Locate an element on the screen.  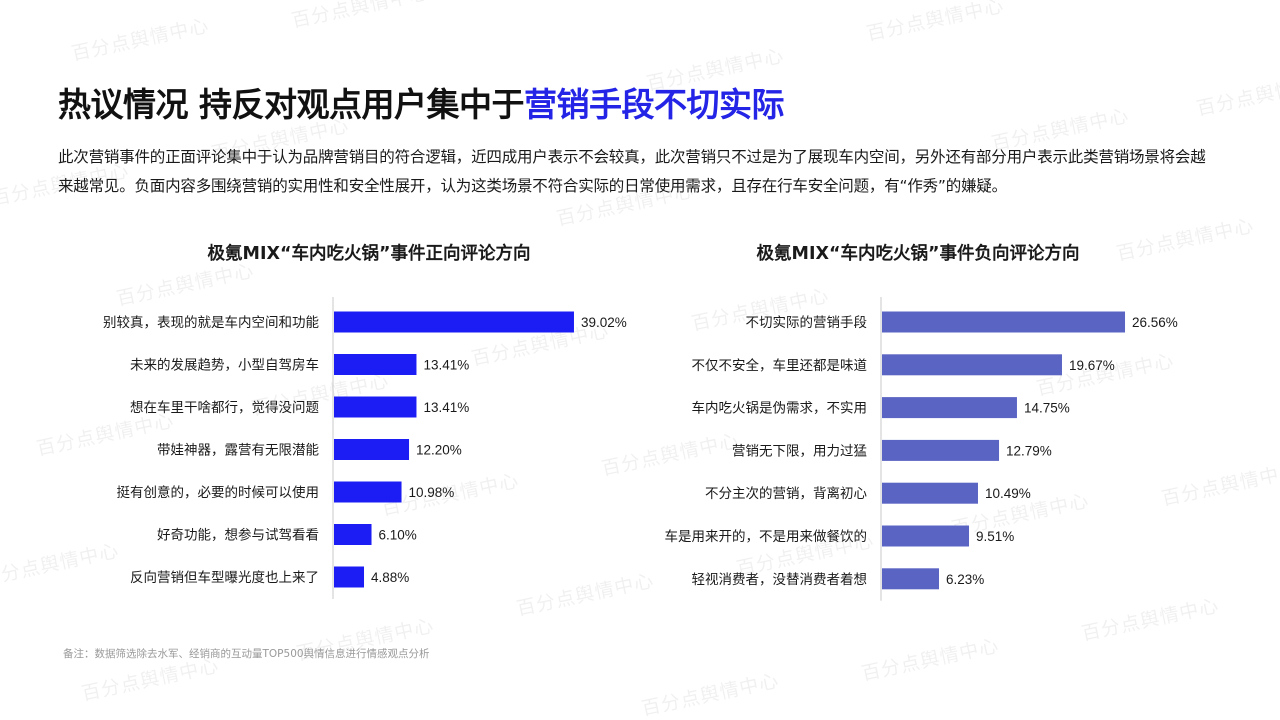
category-label: 反向营销但车型曝光度也上来了 is located at coordinates (224, 577).